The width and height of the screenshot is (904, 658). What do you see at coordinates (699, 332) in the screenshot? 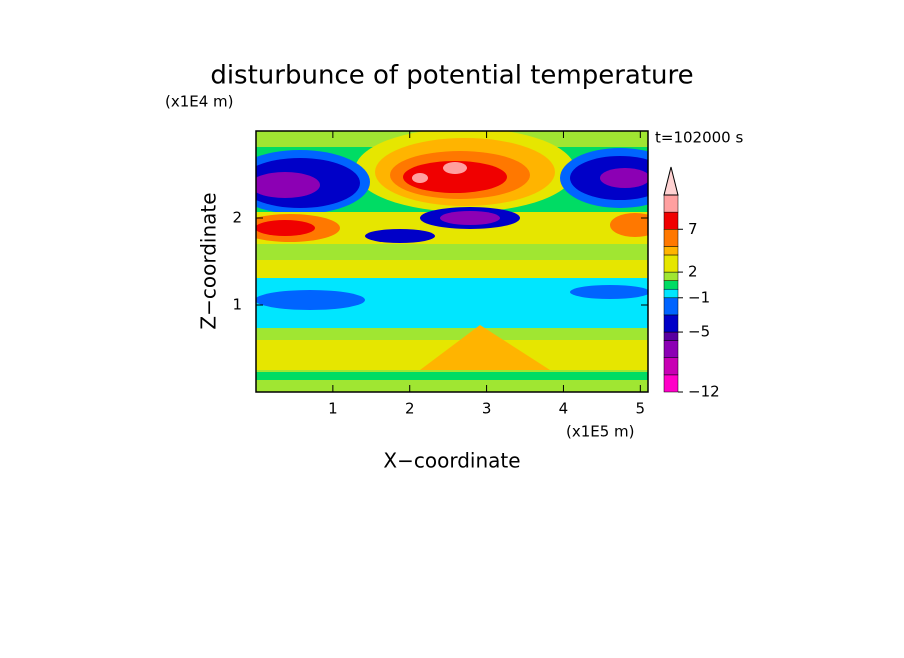
I see `colorbar-label: −5` at bounding box center [699, 332].